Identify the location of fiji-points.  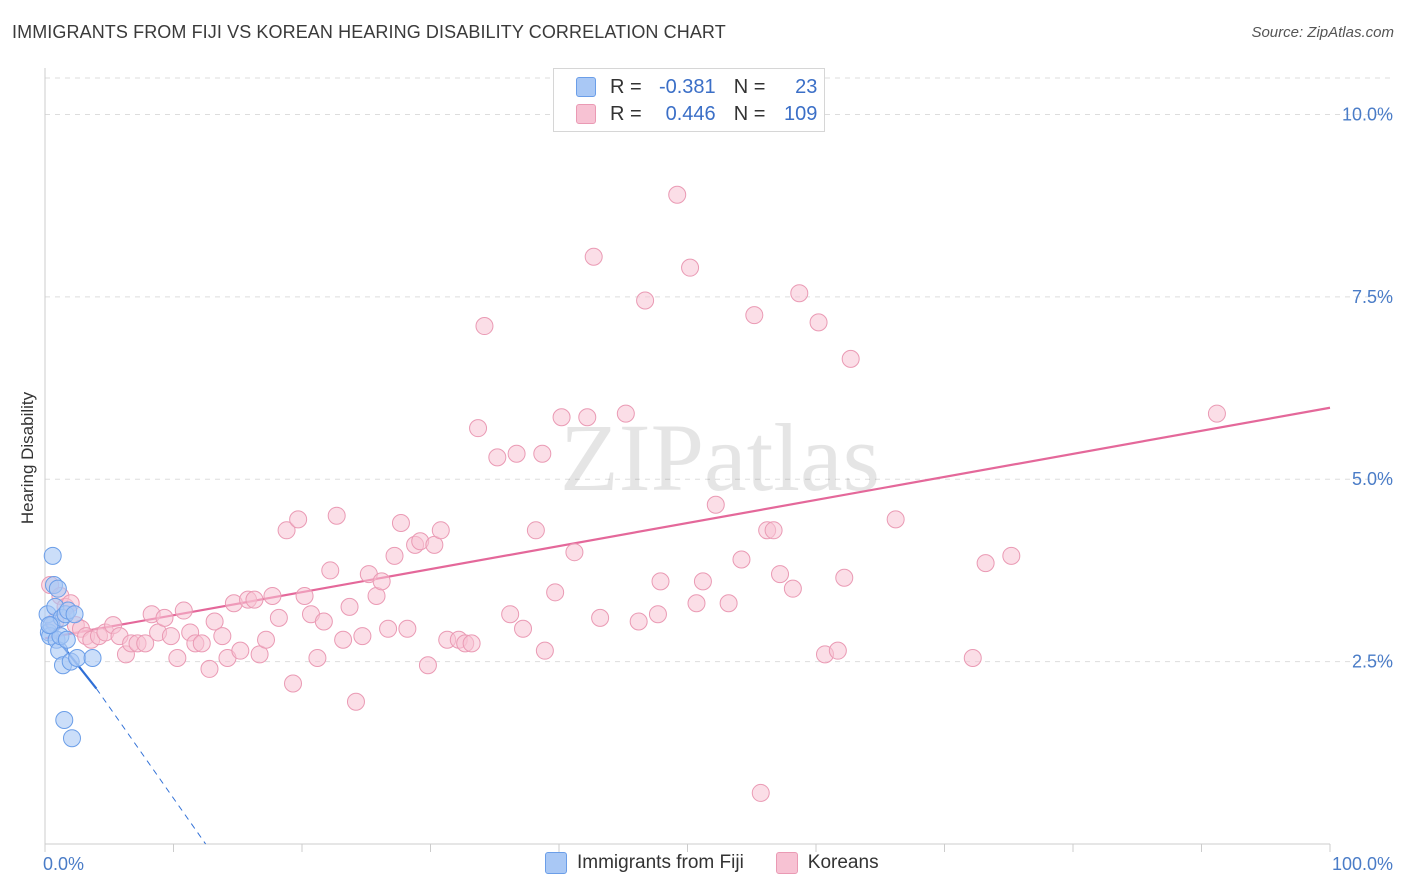
(70, 647).